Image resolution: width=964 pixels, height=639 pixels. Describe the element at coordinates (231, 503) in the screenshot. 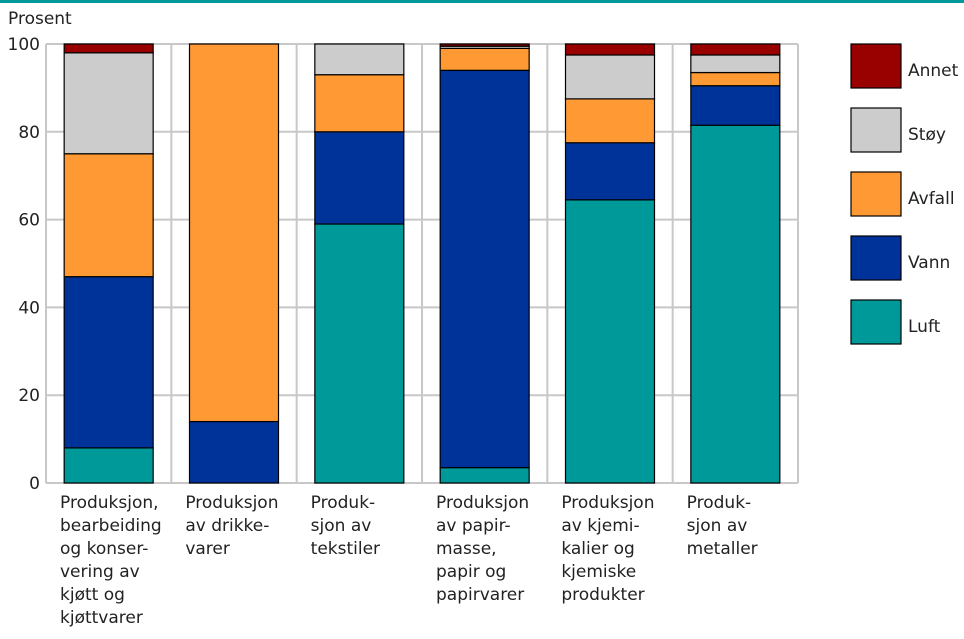

I see `x-tick-label-1-0: Produksjon` at that location.